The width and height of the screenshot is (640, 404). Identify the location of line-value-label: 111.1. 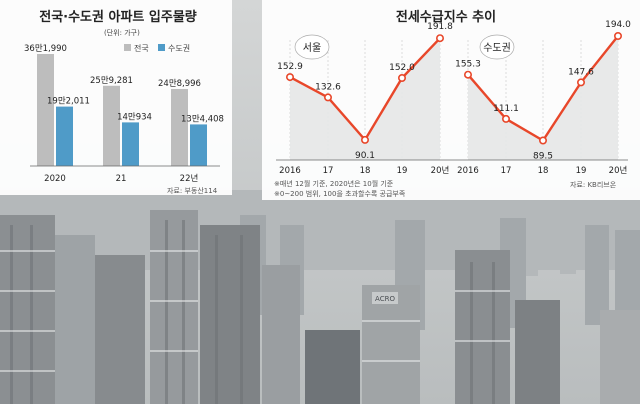
(506, 109).